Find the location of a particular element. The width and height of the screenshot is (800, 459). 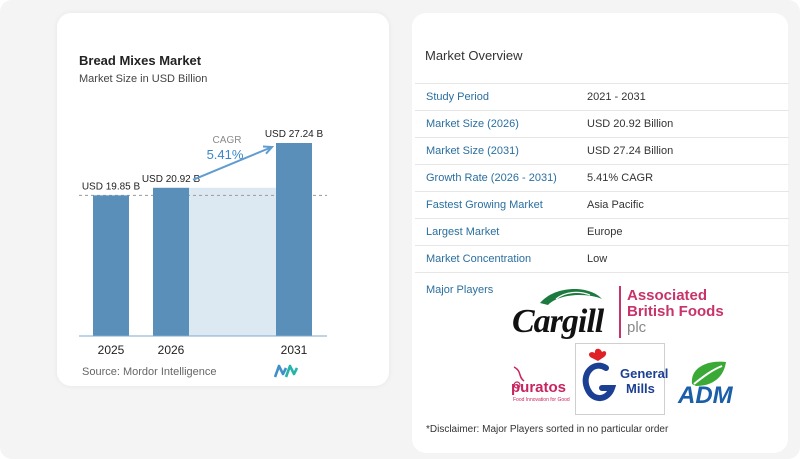

overview-row-value: Europe is located at coordinates (605, 232).